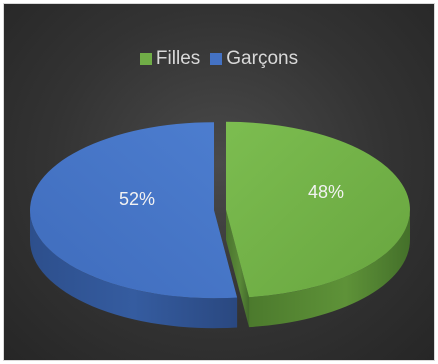 The image size is (438, 364). Describe the element at coordinates (137, 199) in the screenshot. I see `data-label-garcons: 52%` at that location.